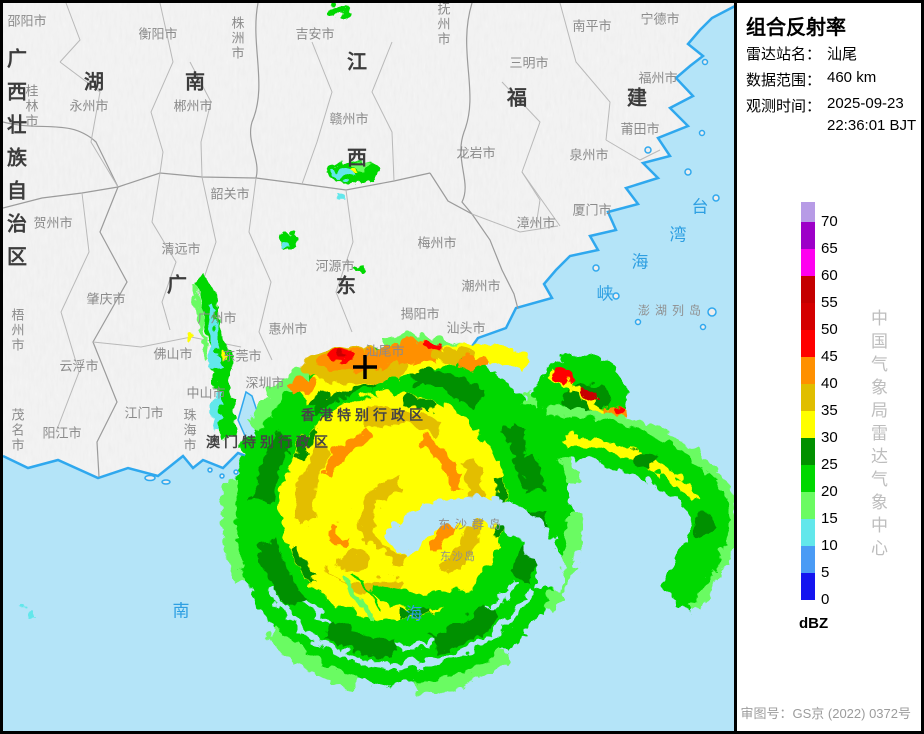 The height and width of the screenshot is (734, 924). I want to click on dbz-color-scale, so click(808, 401).